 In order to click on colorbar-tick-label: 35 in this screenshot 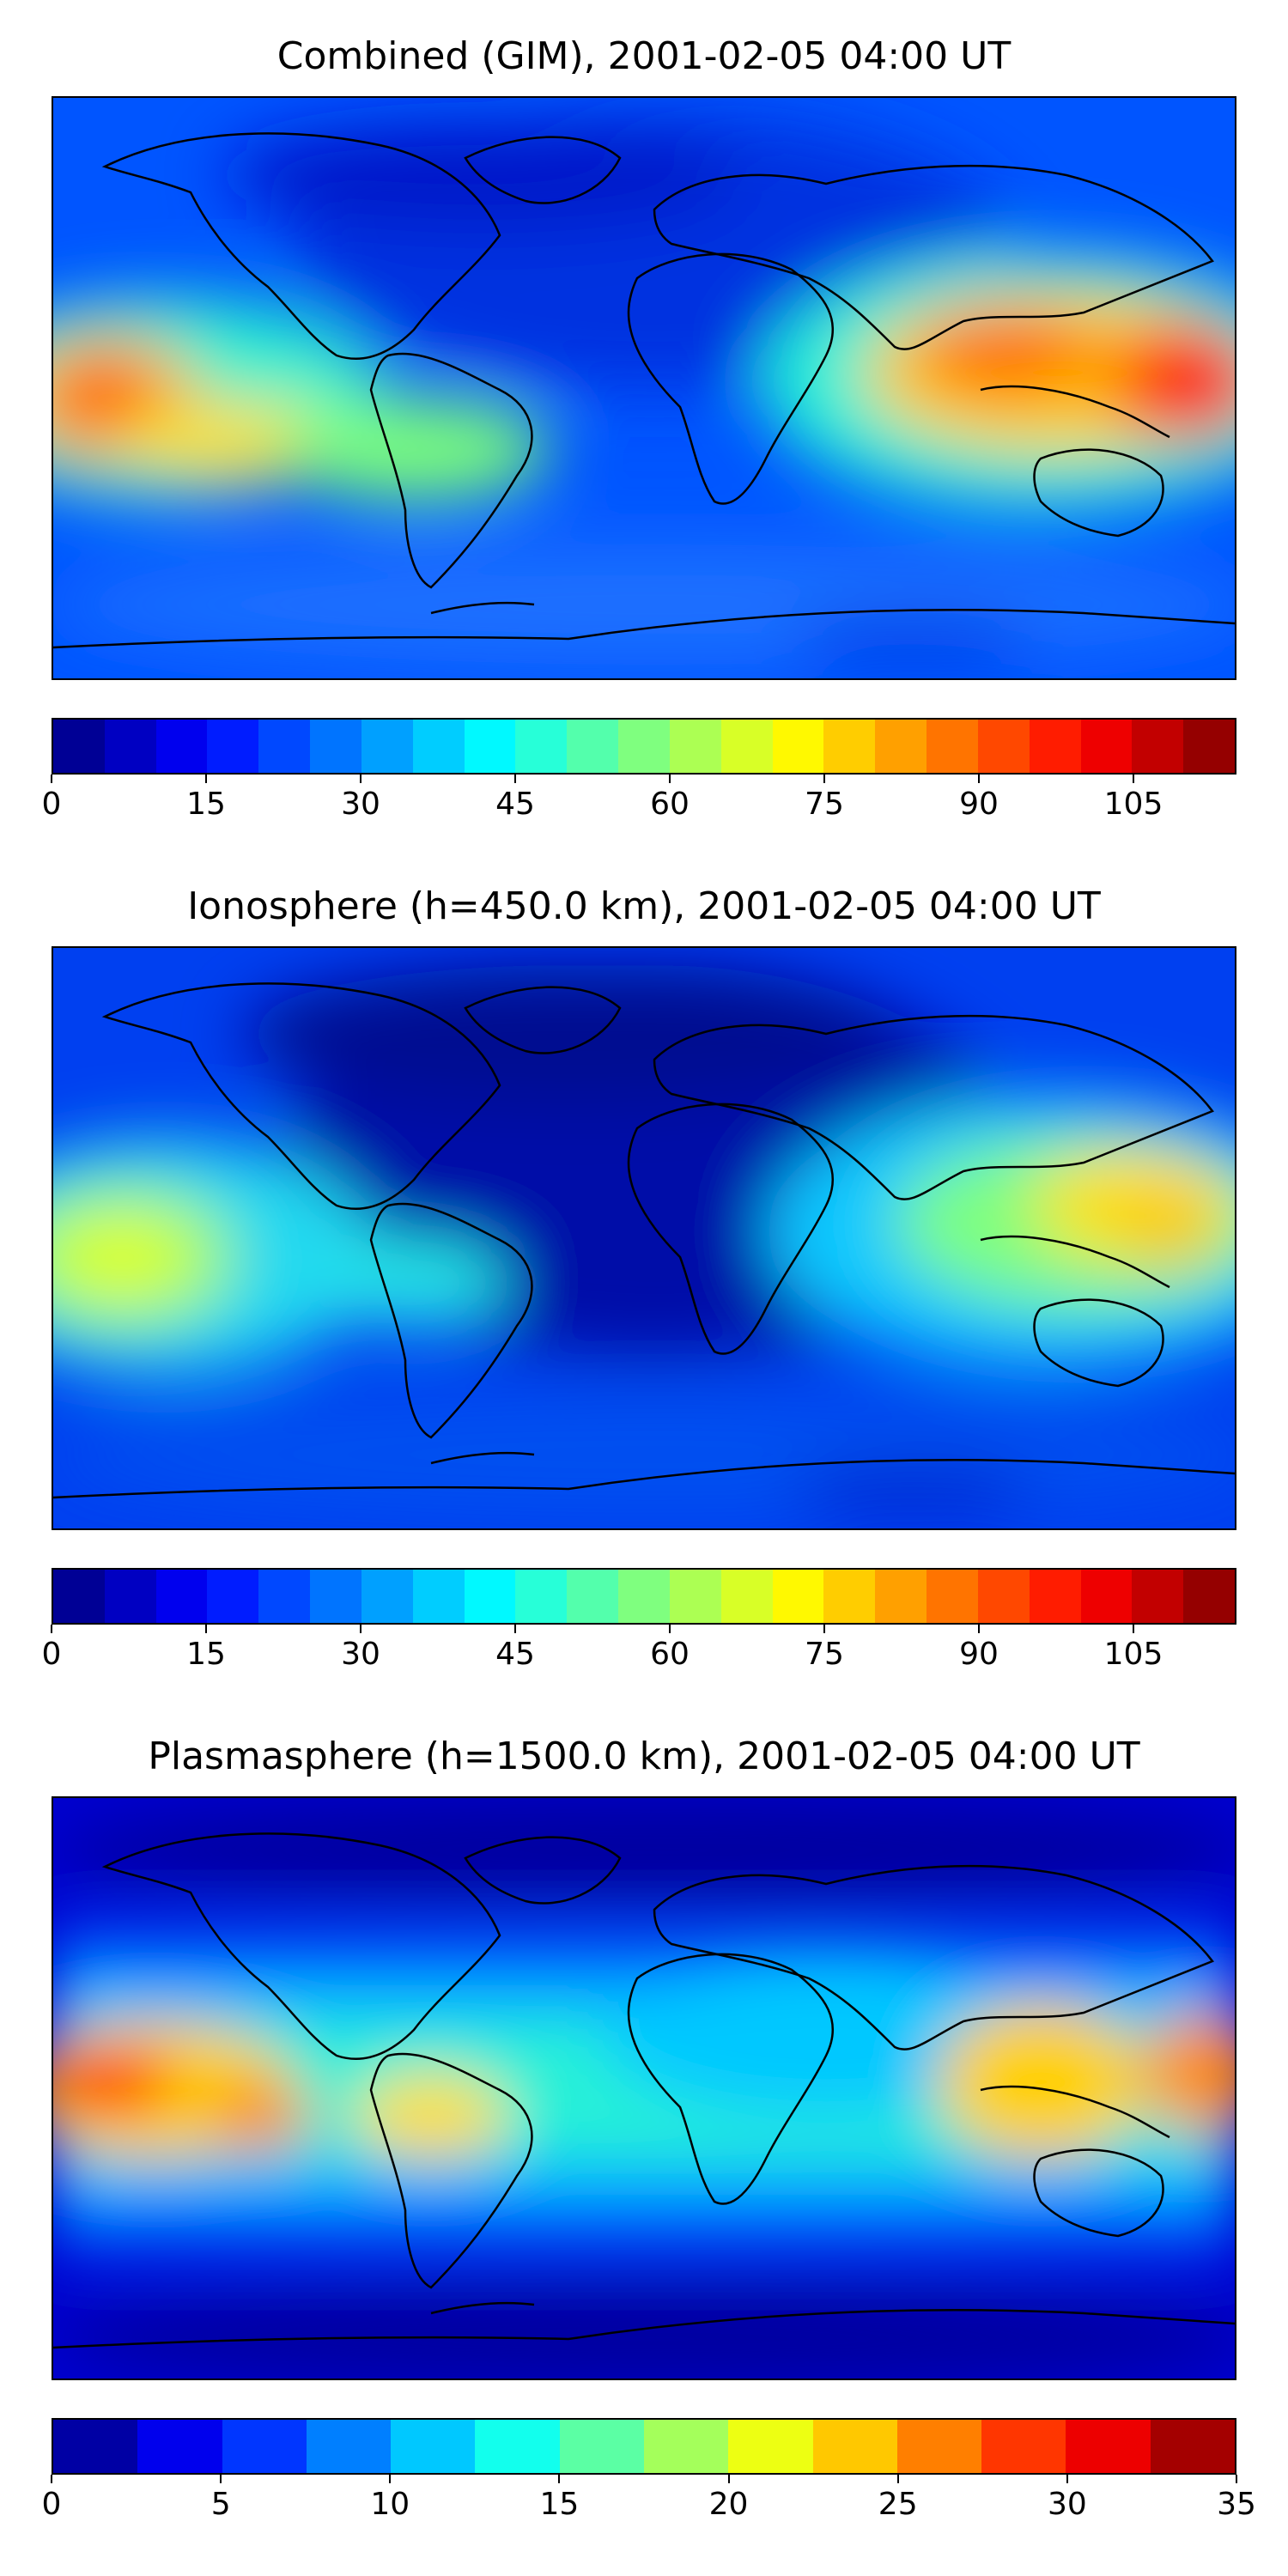, I will do `click(1236, 2504)`.